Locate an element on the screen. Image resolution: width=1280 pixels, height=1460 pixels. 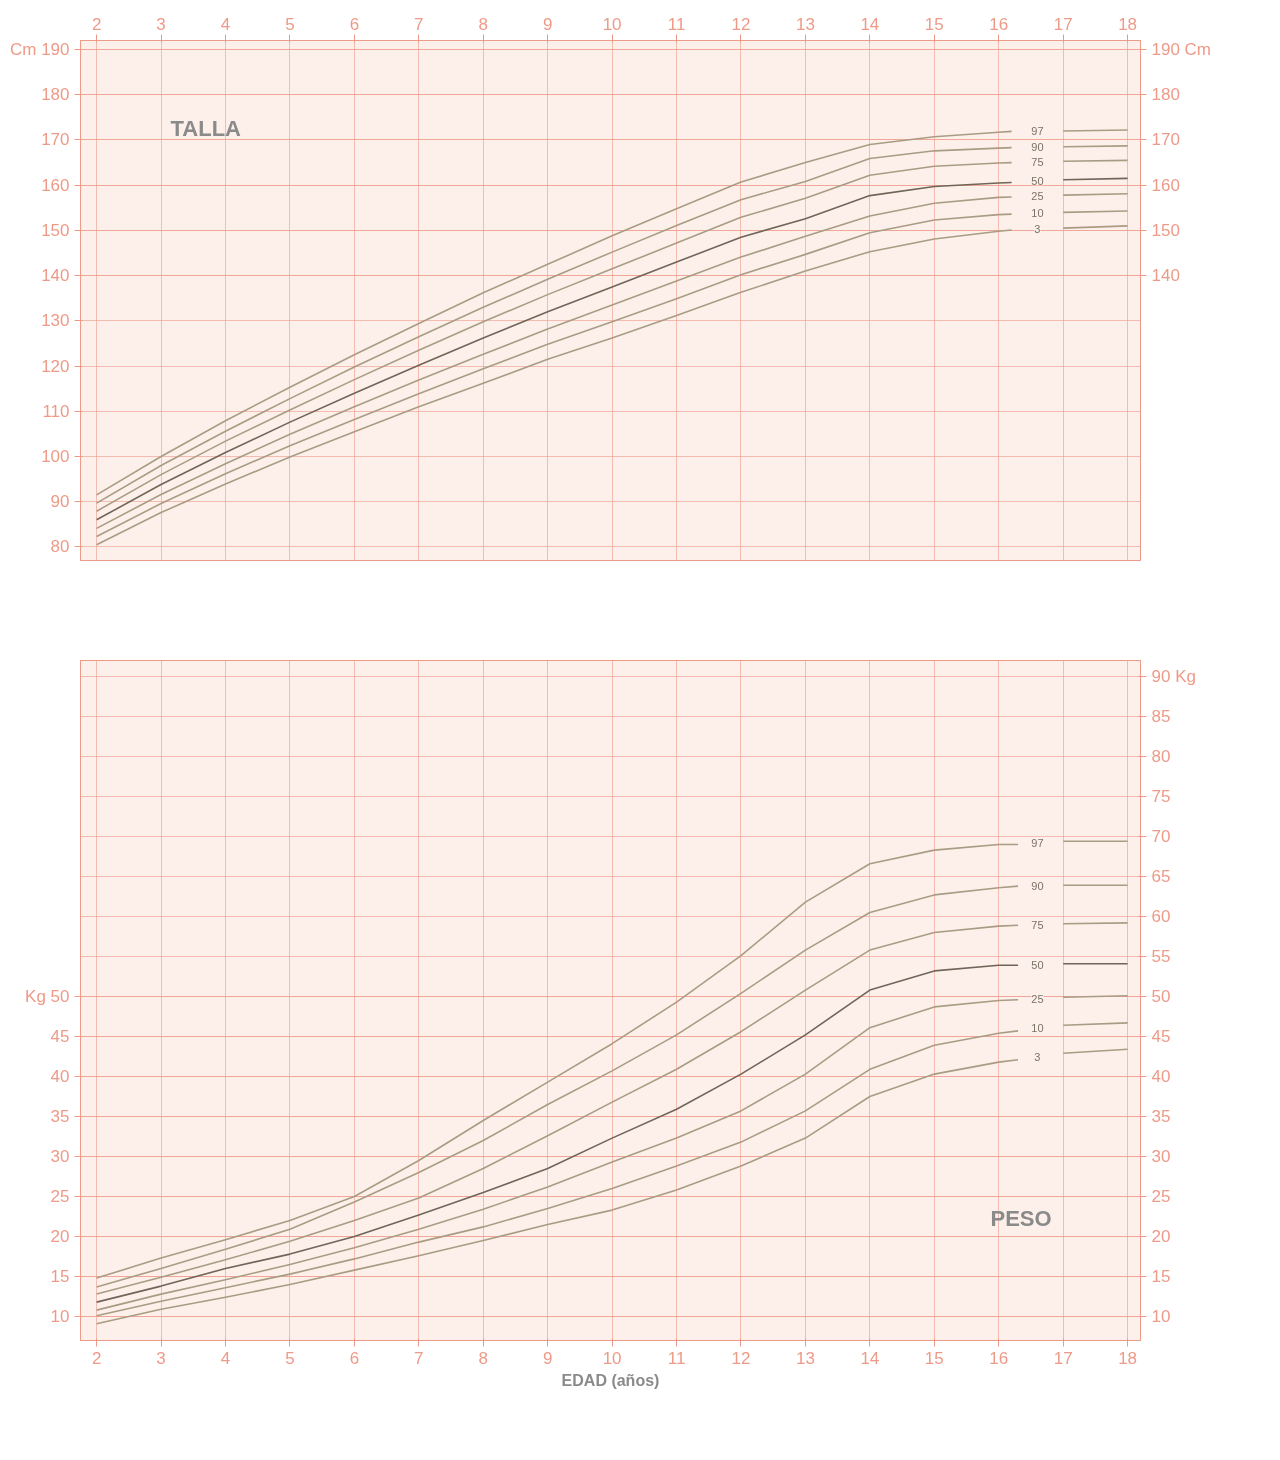
y2-tick-label: 20 is located at coordinates (1161, 1236).